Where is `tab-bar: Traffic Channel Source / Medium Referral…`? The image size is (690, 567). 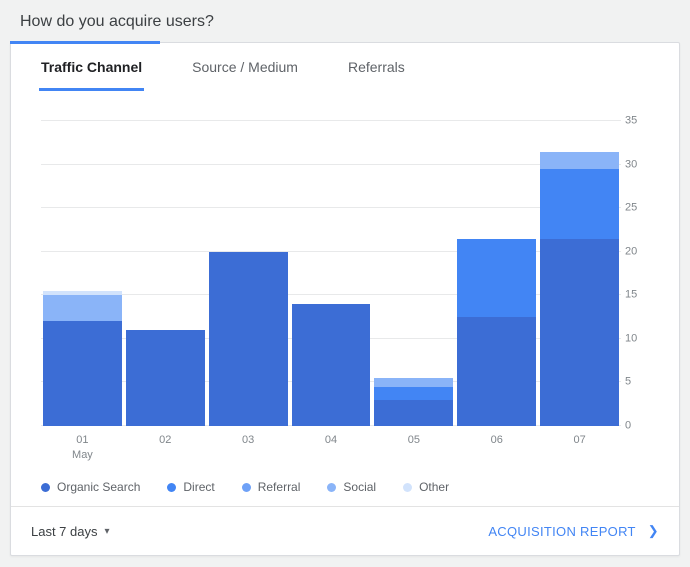 tab-bar: Traffic Channel Source / Medium Referral… is located at coordinates (345, 67).